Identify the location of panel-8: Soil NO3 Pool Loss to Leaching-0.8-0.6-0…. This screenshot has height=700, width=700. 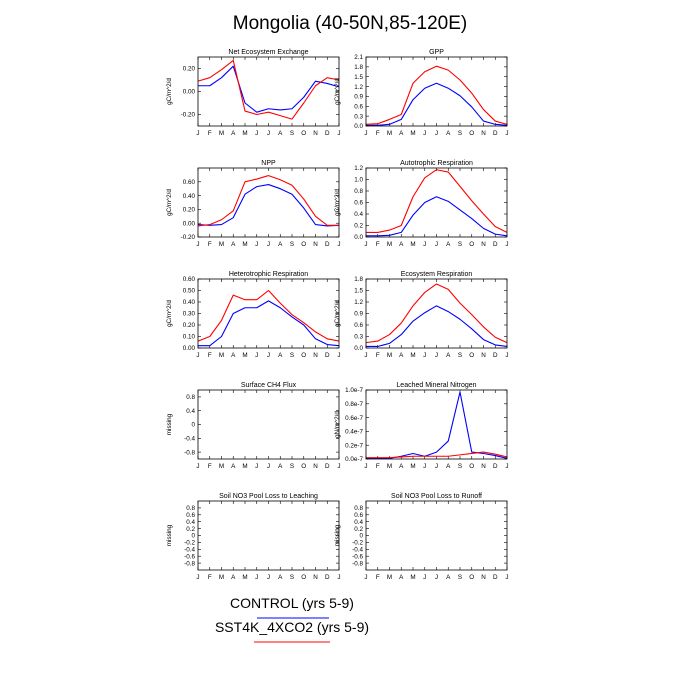
(253, 537).